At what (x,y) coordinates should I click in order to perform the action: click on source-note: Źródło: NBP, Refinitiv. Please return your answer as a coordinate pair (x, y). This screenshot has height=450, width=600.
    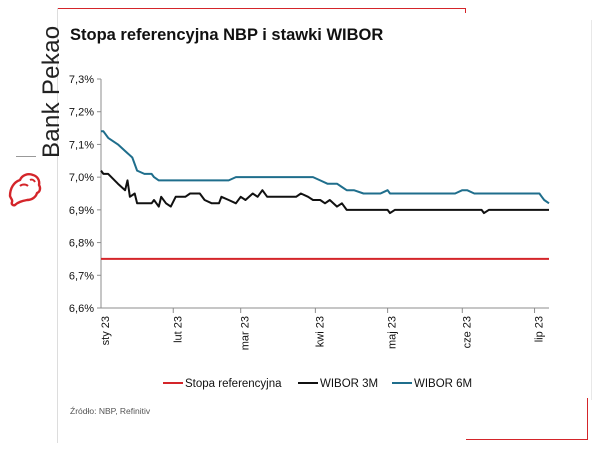
    Looking at the image, I should click on (110, 411).